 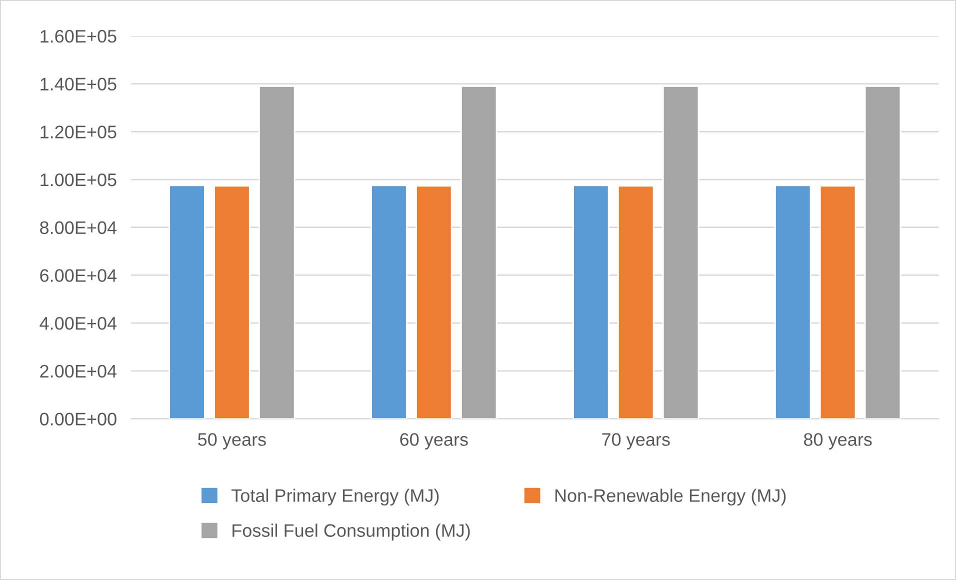 What do you see at coordinates (335, 497) in the screenshot?
I see `legend-label: Total Primary Energy (MJ)` at bounding box center [335, 497].